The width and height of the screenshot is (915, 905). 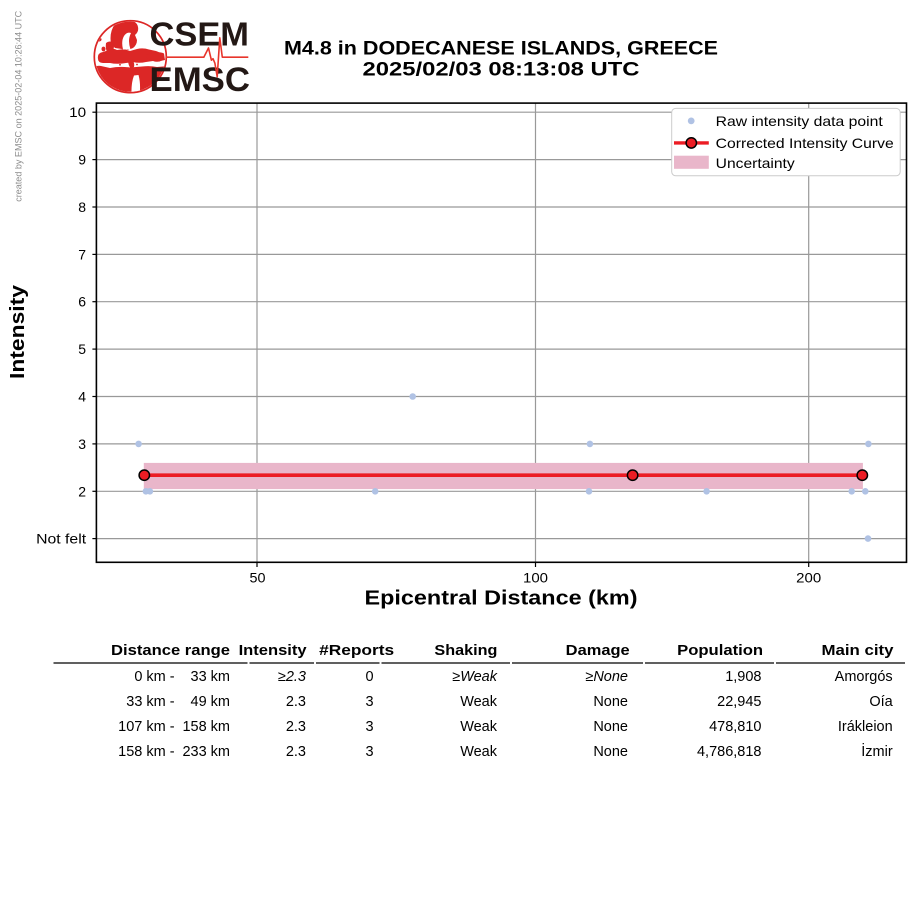 I want to click on svg-text: ≥None, so click(x=606, y=677).